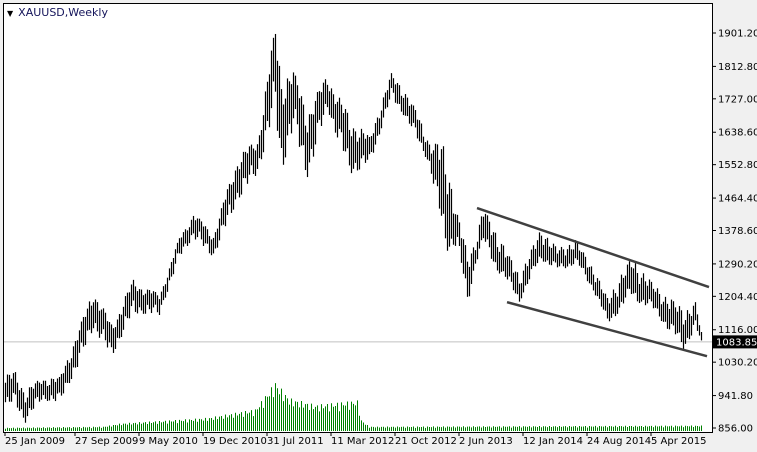  Describe the element at coordinates (737, 199) in the screenshot. I see `price-tick-label: 1464.40` at that location.